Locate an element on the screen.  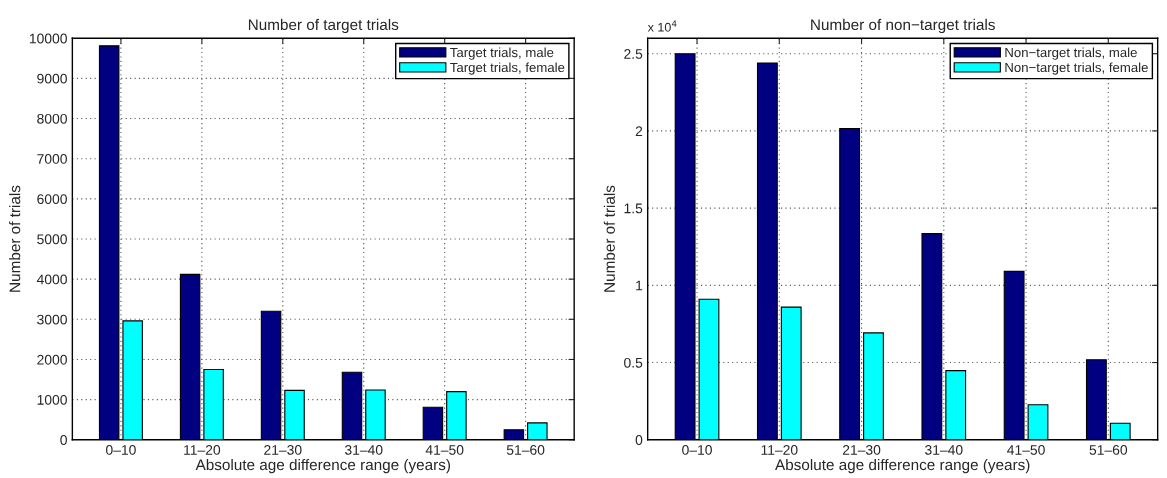
y-tick-label: 1000 is located at coordinates (52, 399).